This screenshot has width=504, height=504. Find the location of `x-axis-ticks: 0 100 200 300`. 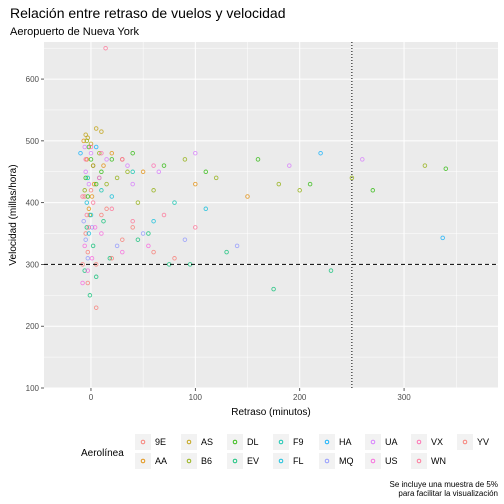

x-axis-ticks: 0 100 200 300 is located at coordinates (250, 395).